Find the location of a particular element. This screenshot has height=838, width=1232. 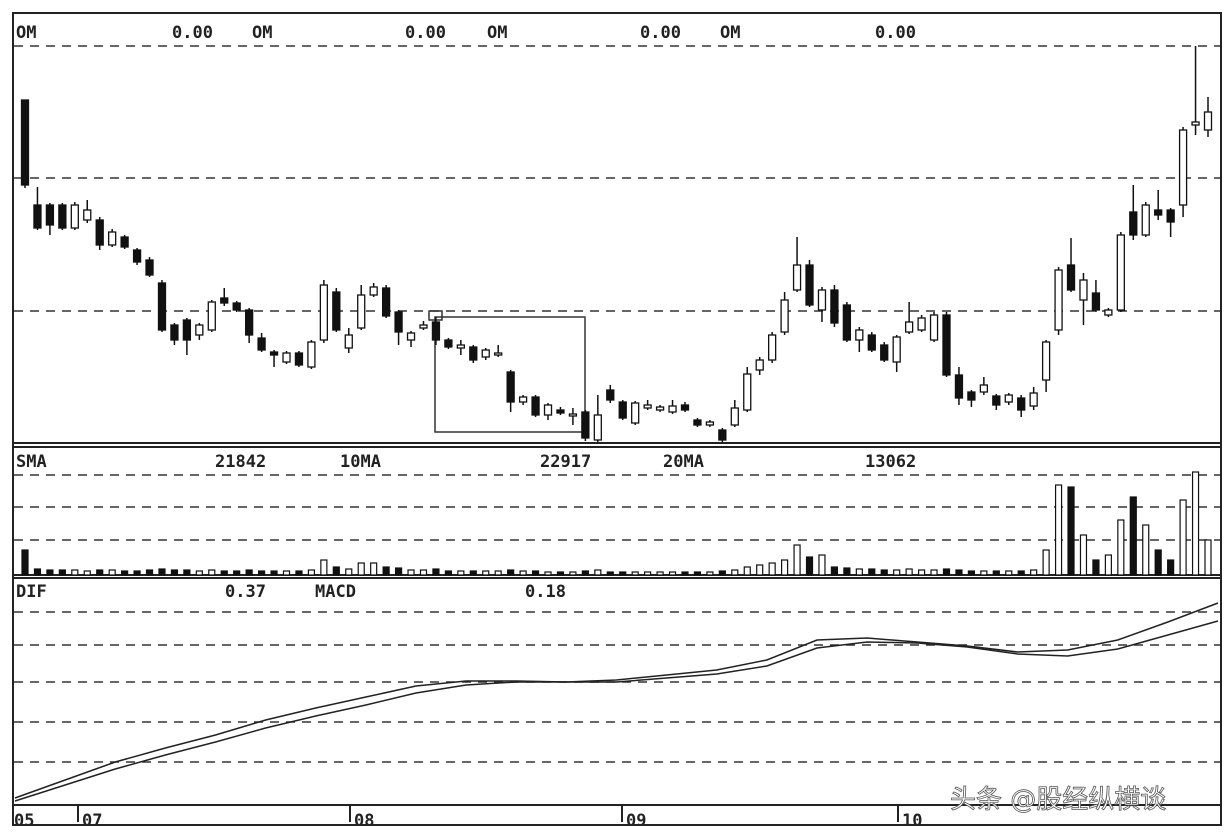

header-text: 20MA is located at coordinates (683, 462).